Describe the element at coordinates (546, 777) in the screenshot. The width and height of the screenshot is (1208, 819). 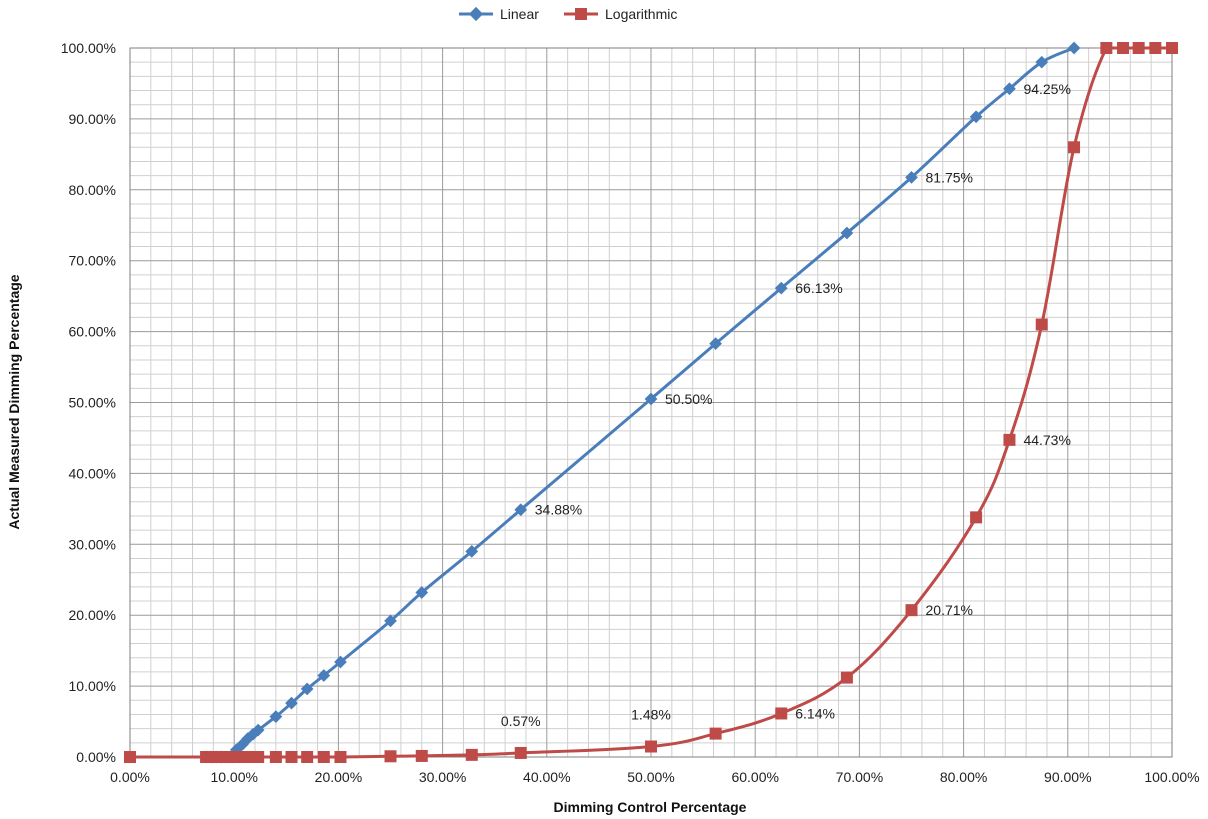
I see `x-tick-label: 40.00%` at that location.